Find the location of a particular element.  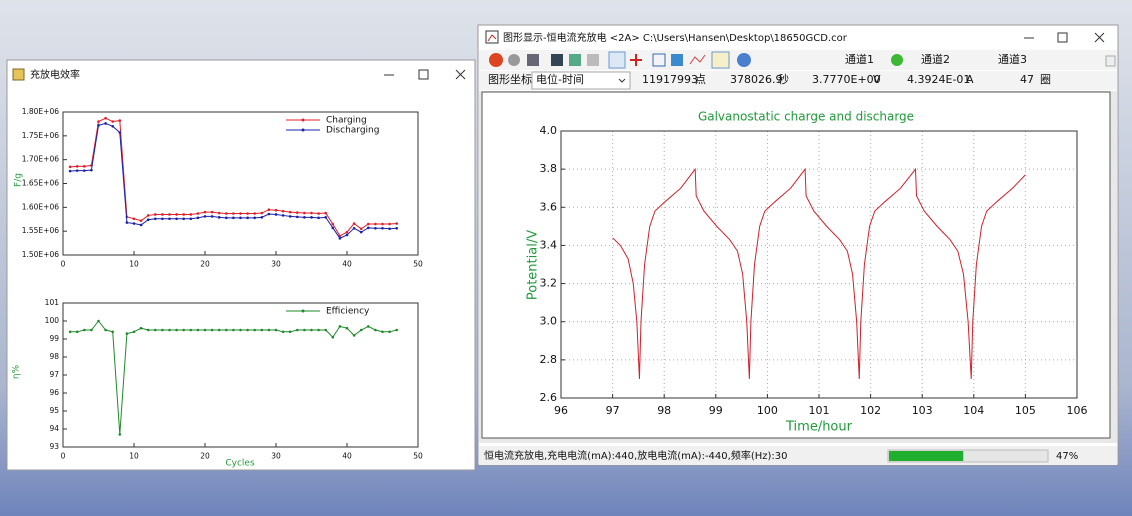

x-tick-label: 101 is located at coordinates (819, 410).